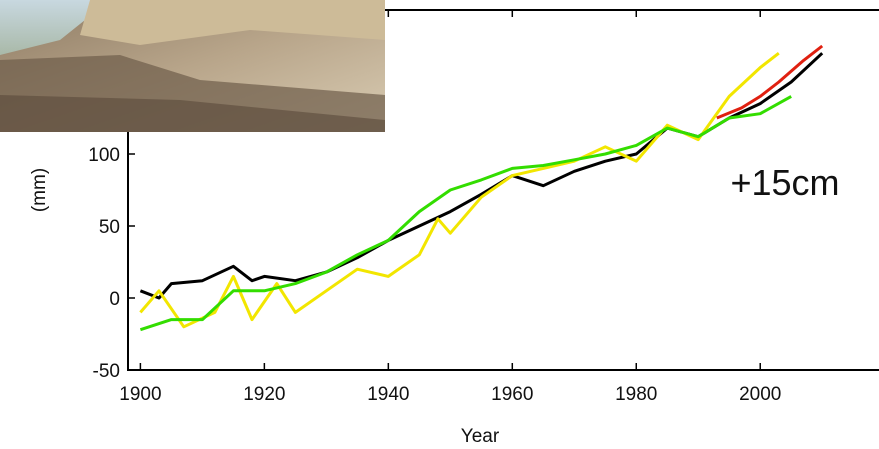 This screenshot has height=449, width=879. I want to click on y-tick-label: 100, so click(104, 155).